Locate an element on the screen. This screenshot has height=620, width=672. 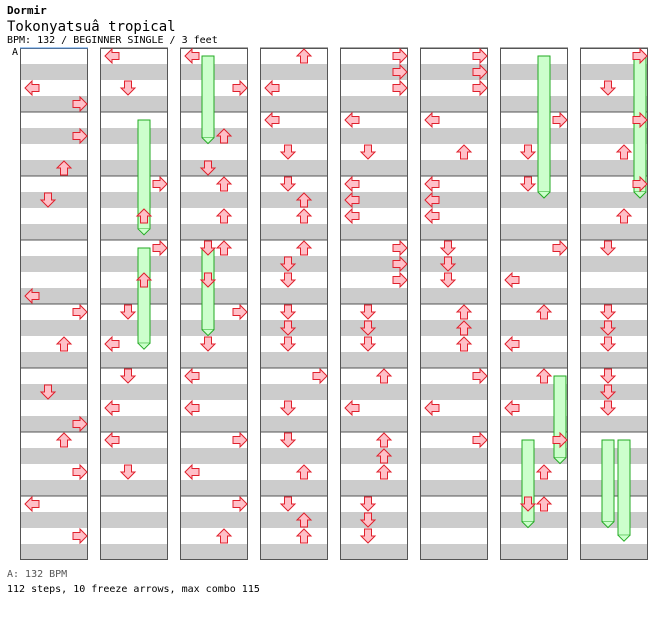
bpm-legend: A: 132 BPM is located at coordinates (37, 574).